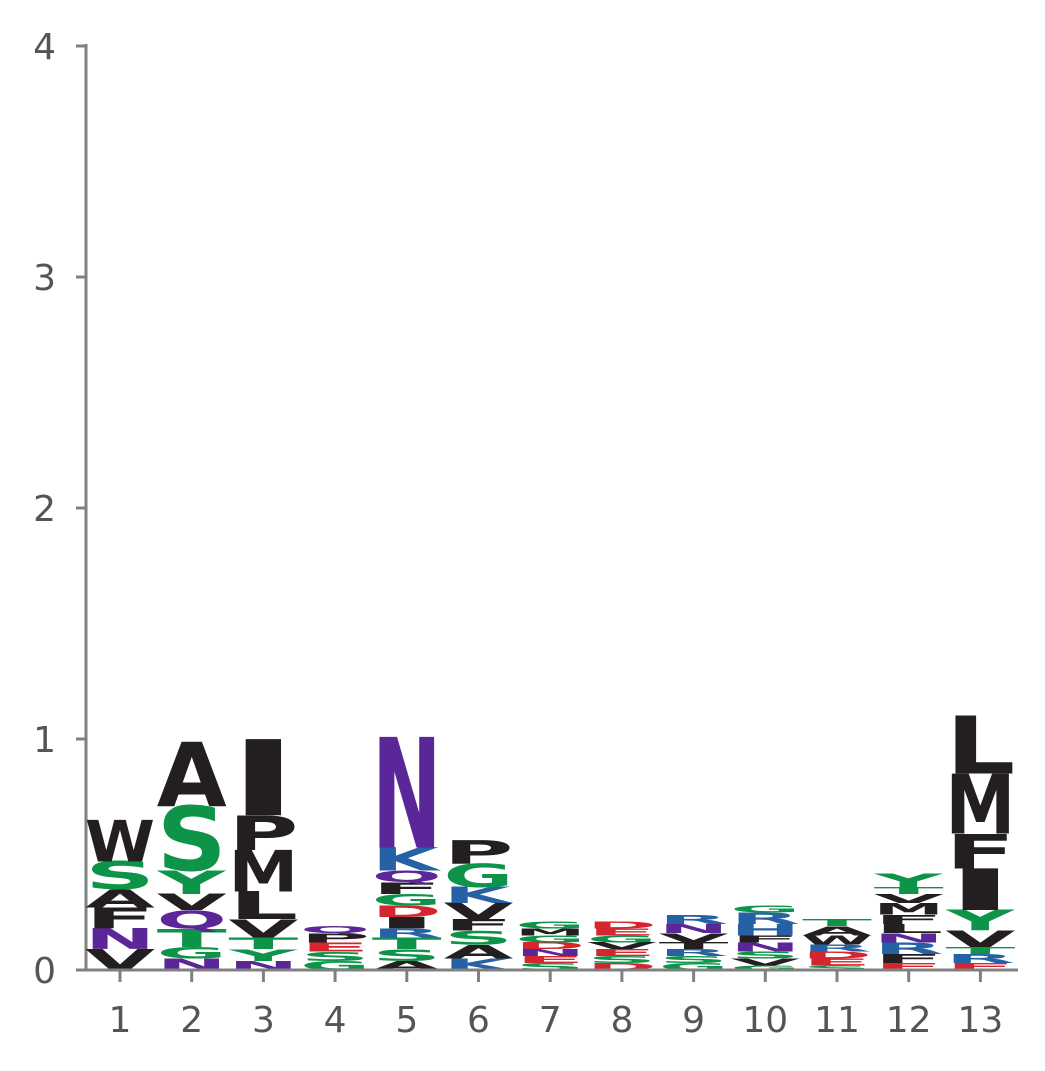 The image size is (1045, 1071). Describe the element at coordinates (335, 1020) in the screenshot. I see `x-tick-label: 4` at that location.